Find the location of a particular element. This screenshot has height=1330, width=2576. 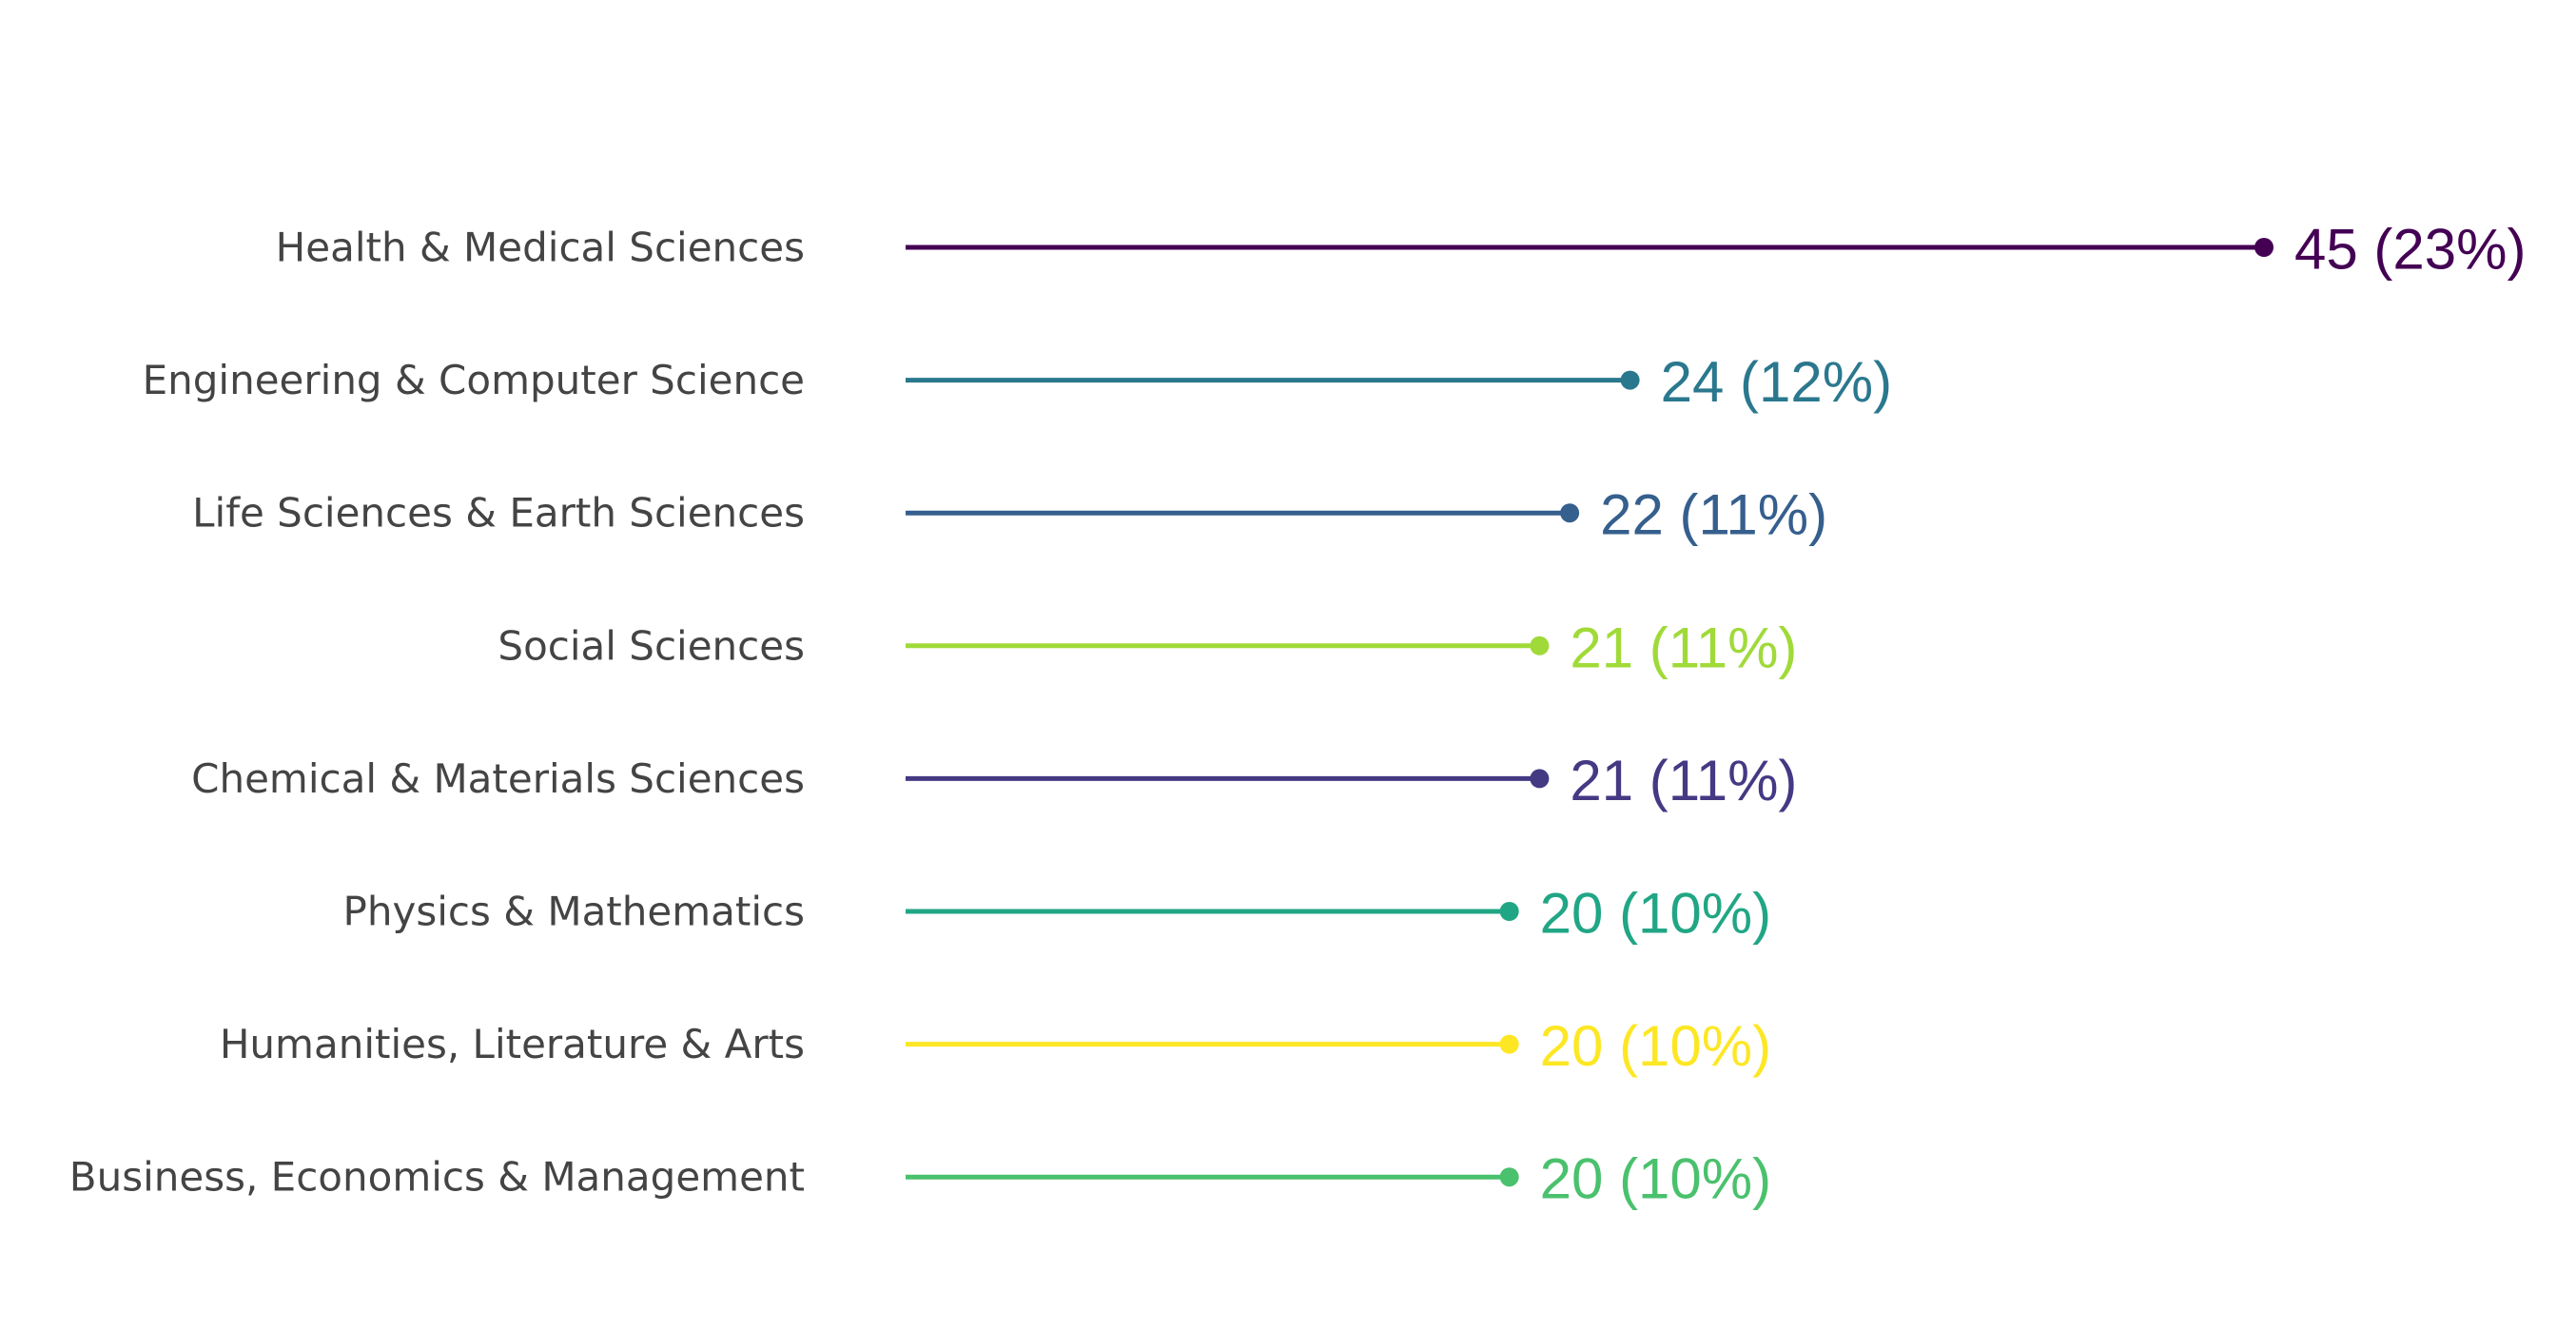

category-label: Social Sciences is located at coordinates (652, 645).